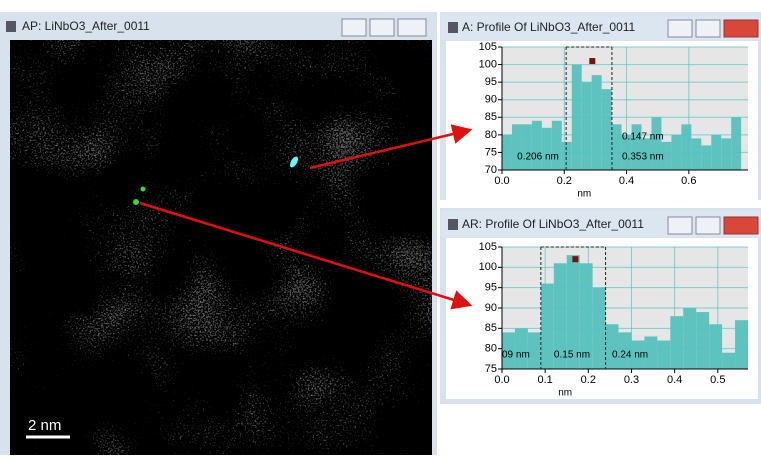  Describe the element at coordinates (717, 380) in the screenshot. I see `x-tick-label: 0.5` at that location.